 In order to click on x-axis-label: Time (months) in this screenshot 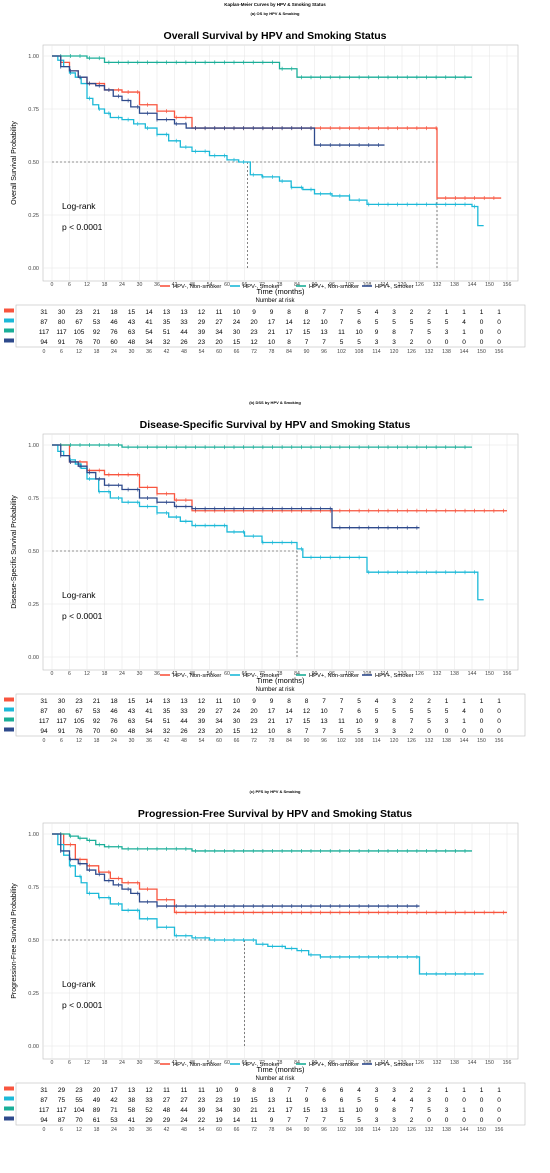, I will do `click(280, 291)`.